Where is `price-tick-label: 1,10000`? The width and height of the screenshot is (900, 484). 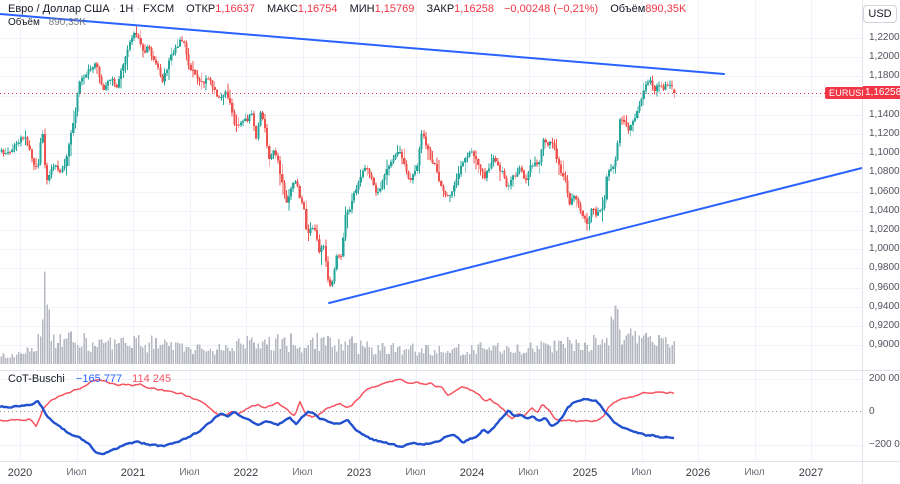
price-tick-label: 1,10000 is located at coordinates (884, 153).